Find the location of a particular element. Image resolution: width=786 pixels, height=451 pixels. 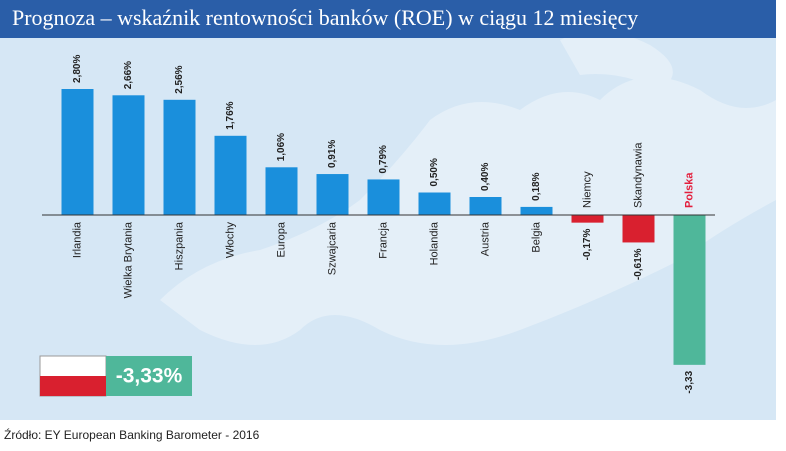

value-label: 2,66% is located at coordinates (128, 75).